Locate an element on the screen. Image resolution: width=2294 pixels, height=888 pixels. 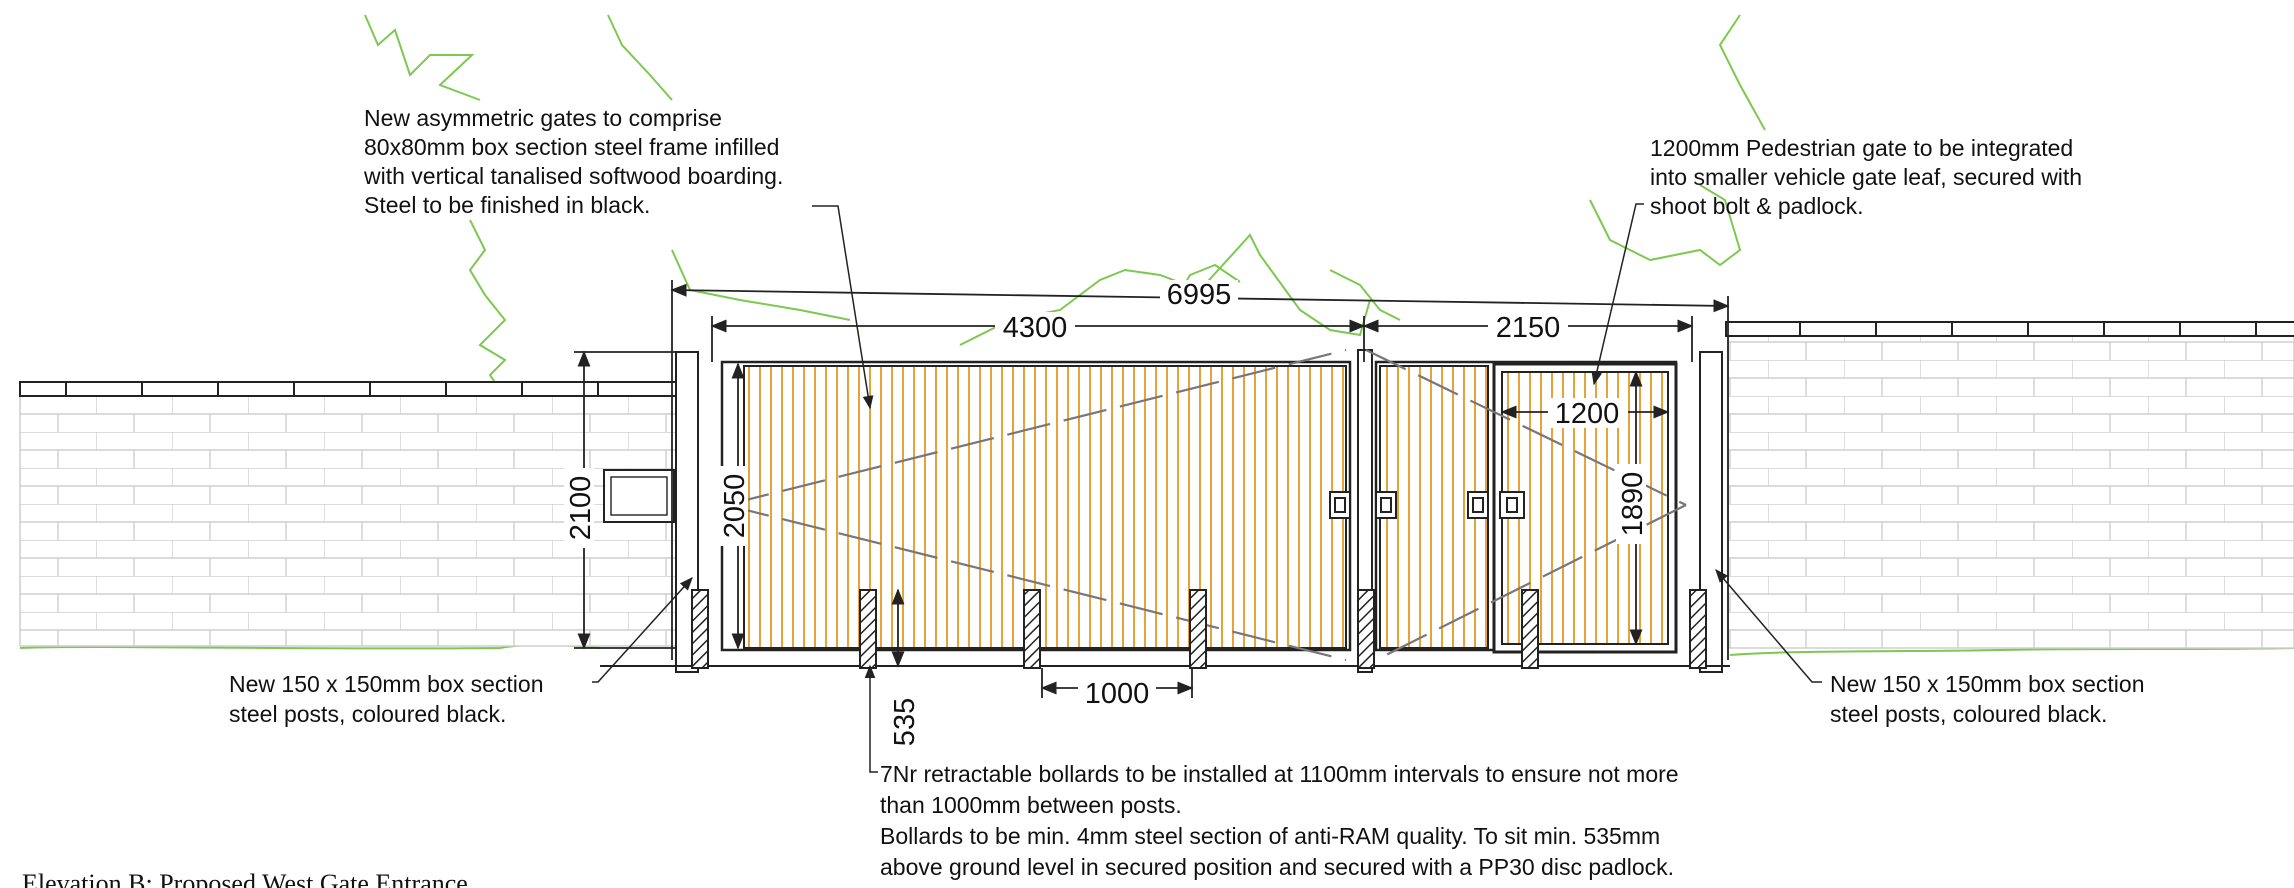
dim-overall: 6995 is located at coordinates (1199, 295).